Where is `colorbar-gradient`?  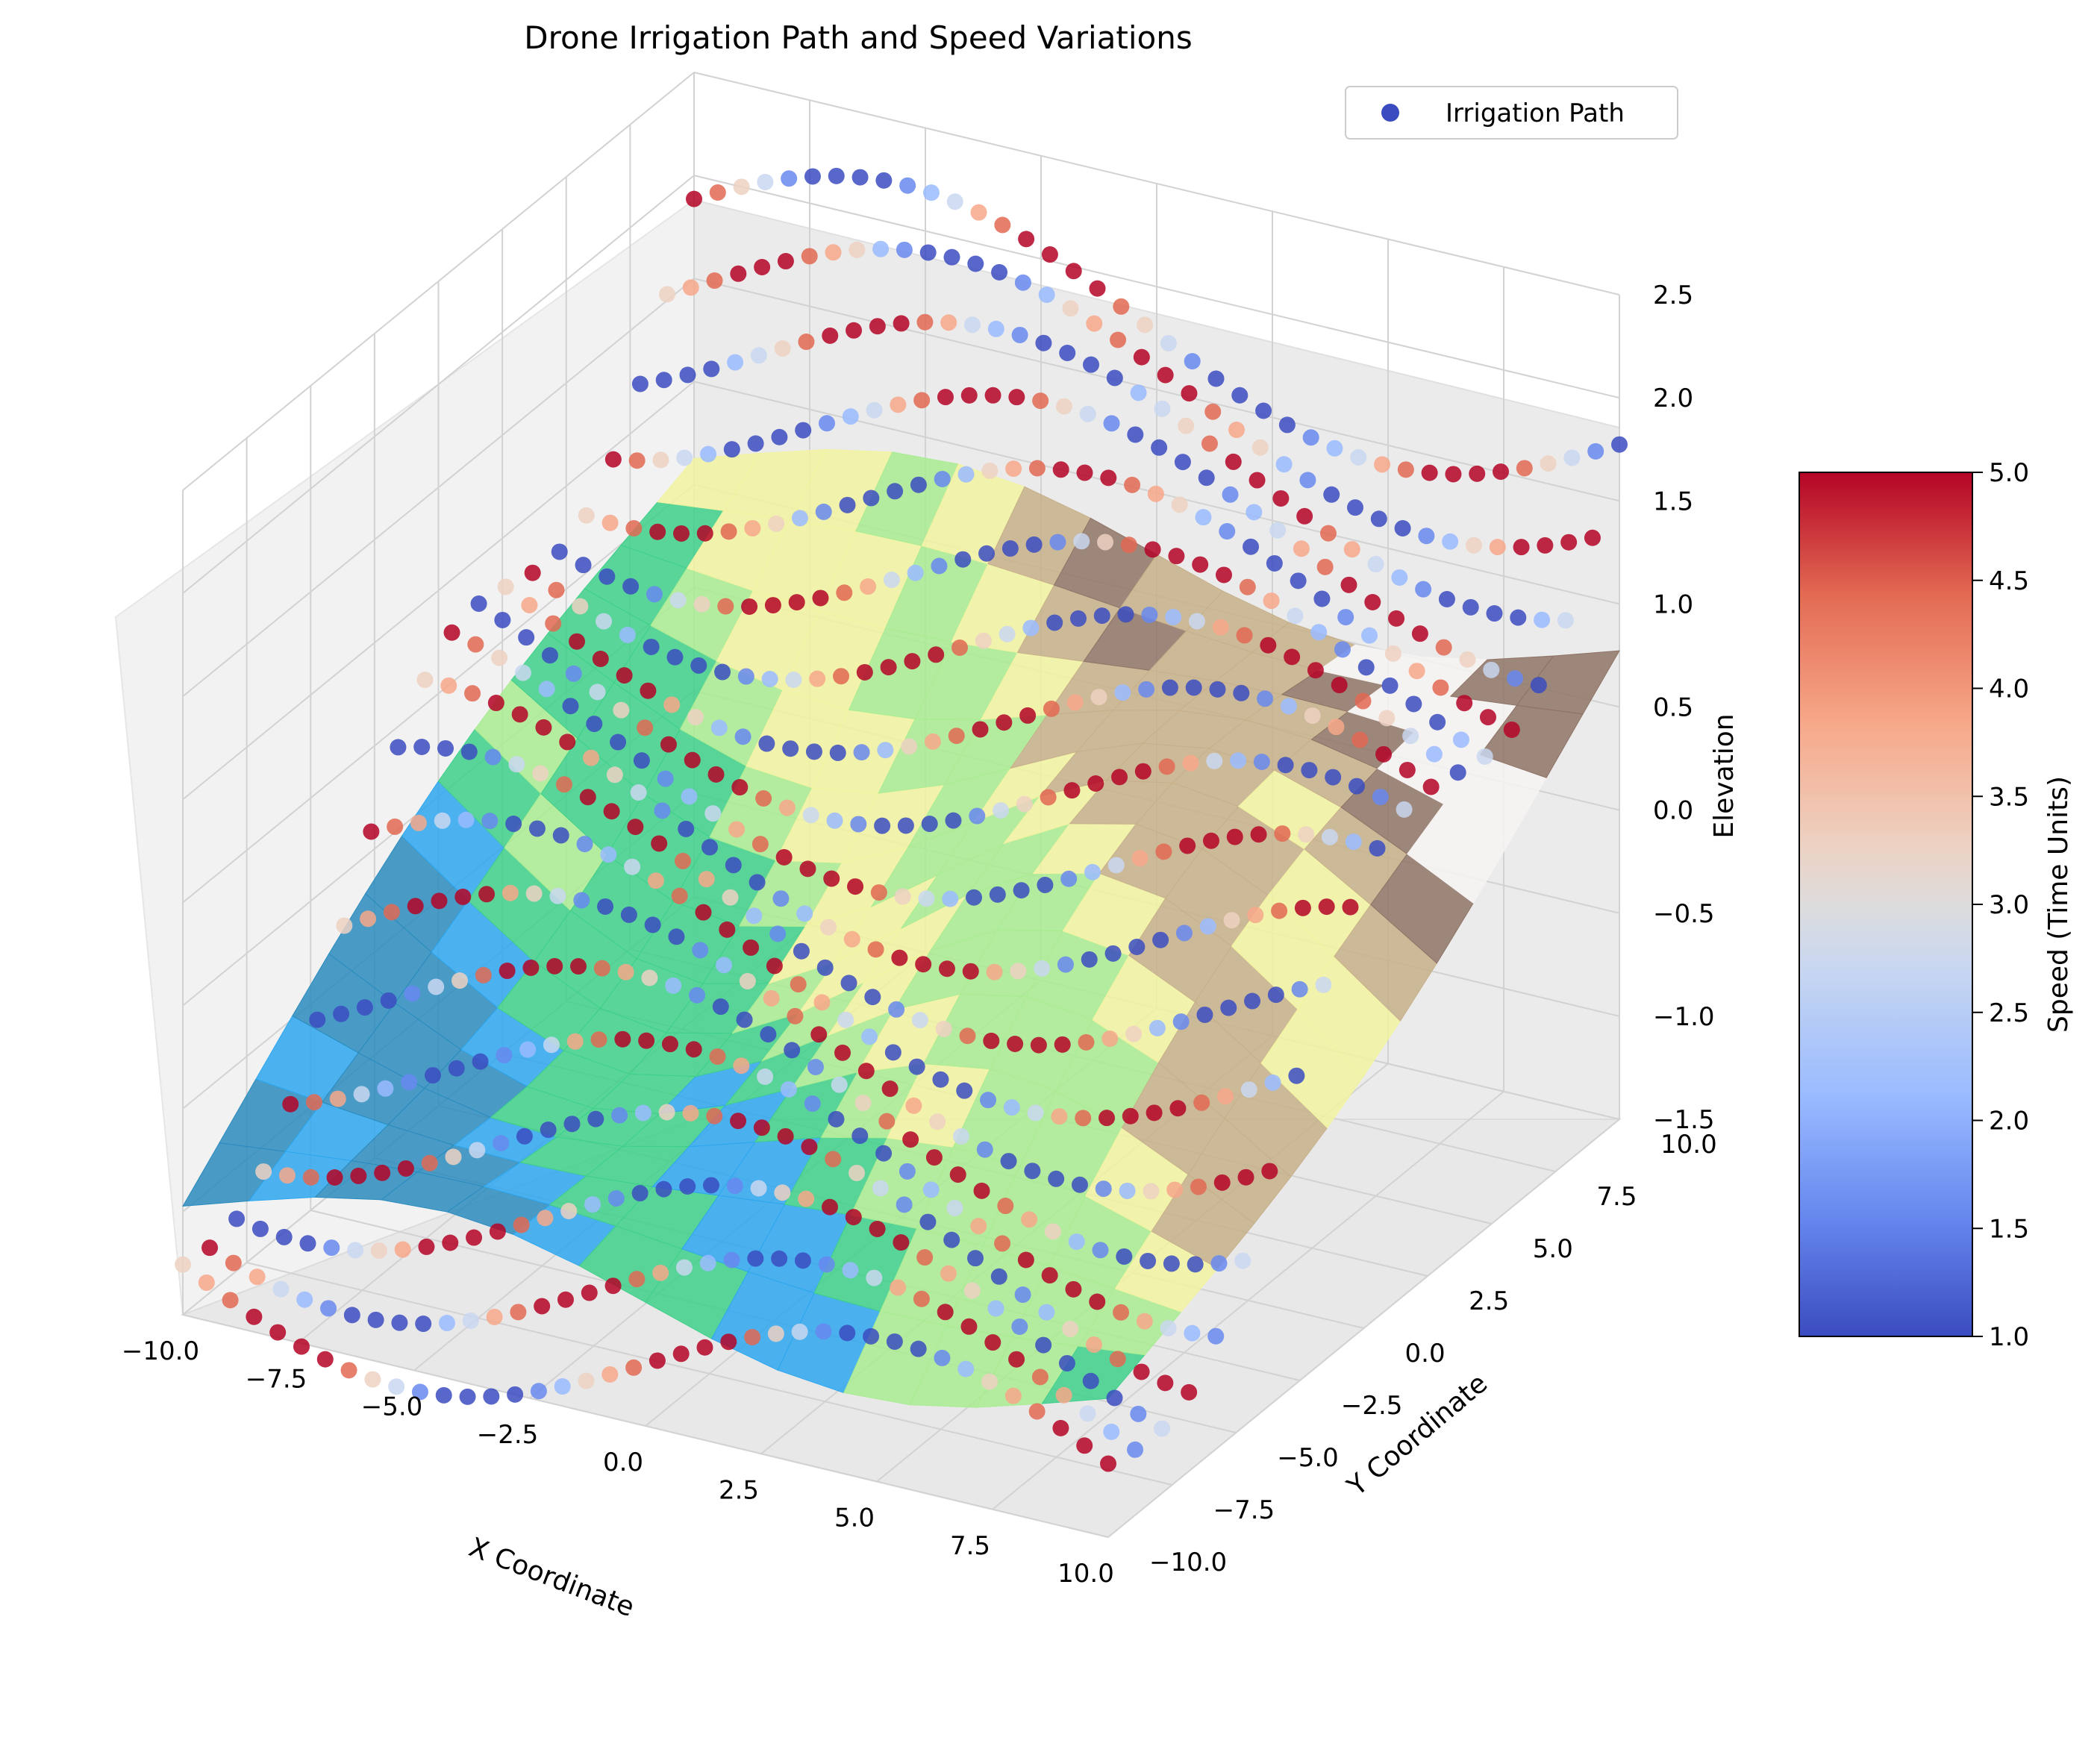
colorbar-gradient is located at coordinates (1886, 904).